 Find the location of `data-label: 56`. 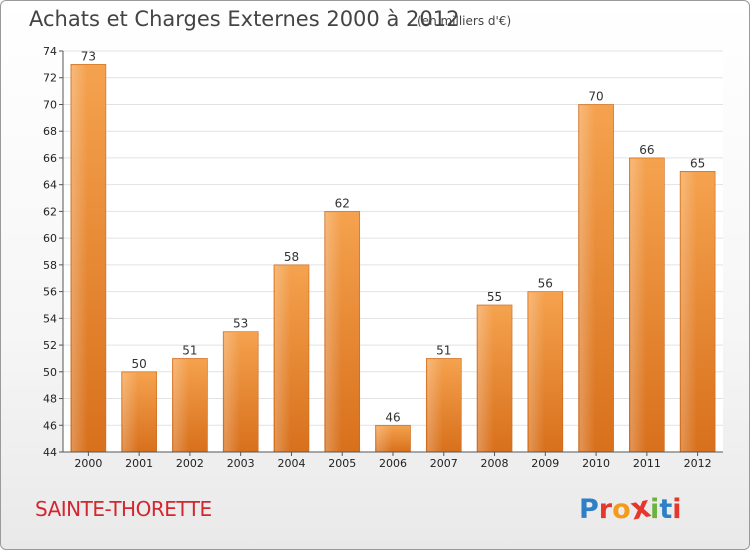

data-label: 56 is located at coordinates (545, 284).